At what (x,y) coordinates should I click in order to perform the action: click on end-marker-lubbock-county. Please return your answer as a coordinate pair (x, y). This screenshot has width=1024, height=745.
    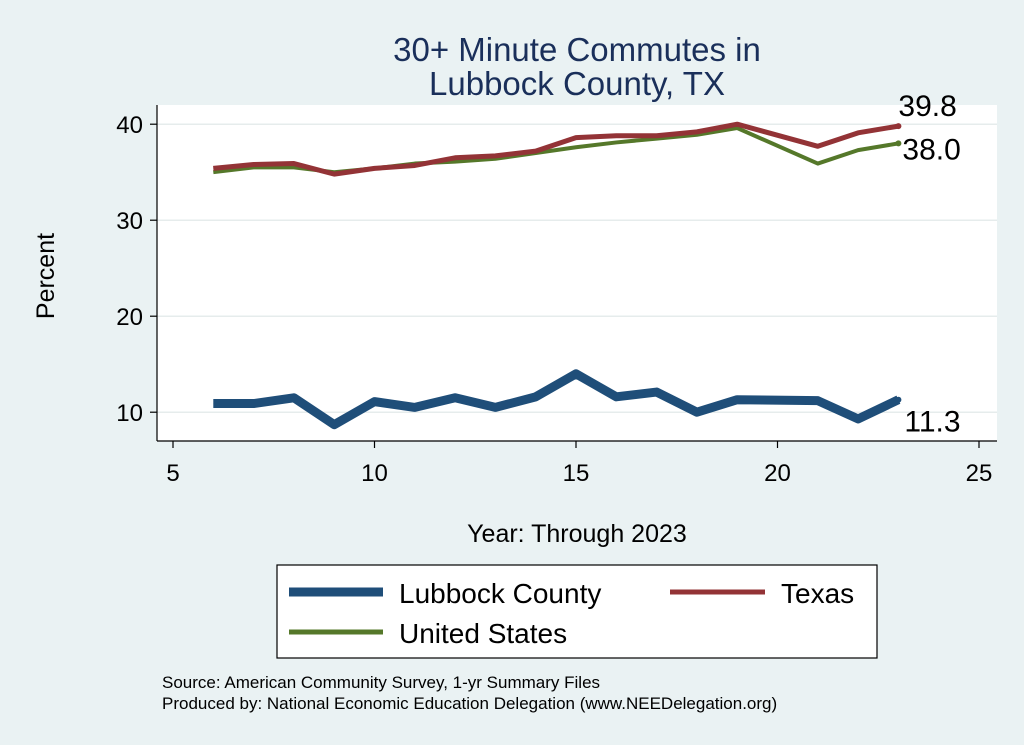
    Looking at the image, I should click on (898, 399).